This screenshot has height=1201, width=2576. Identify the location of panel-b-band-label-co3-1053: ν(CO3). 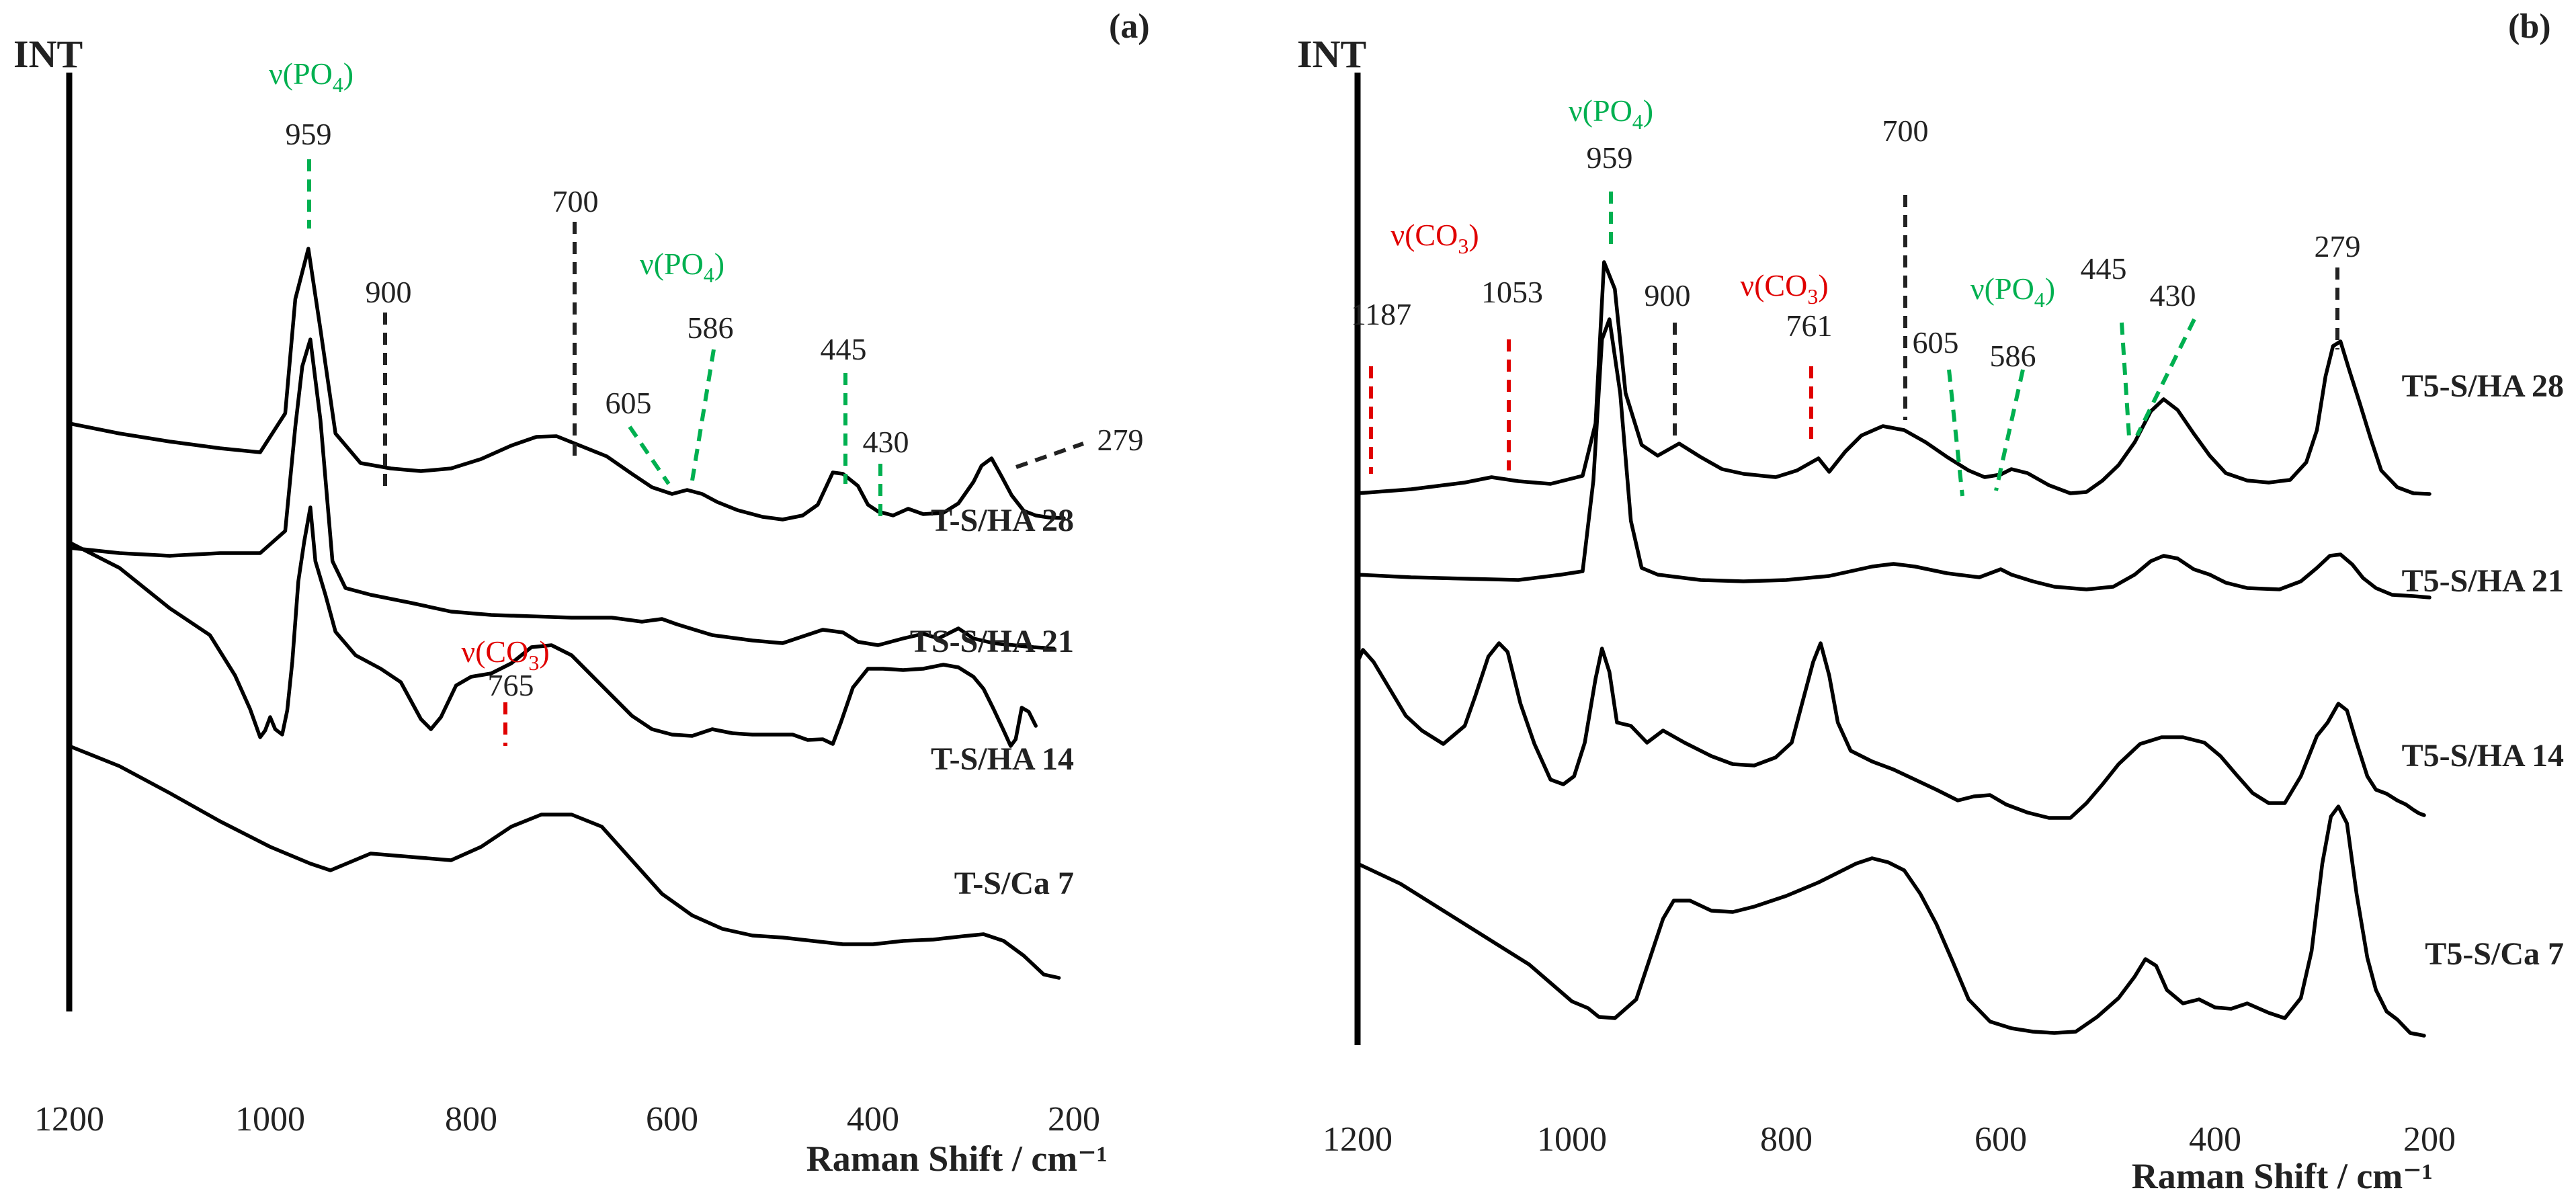
(1434, 238).